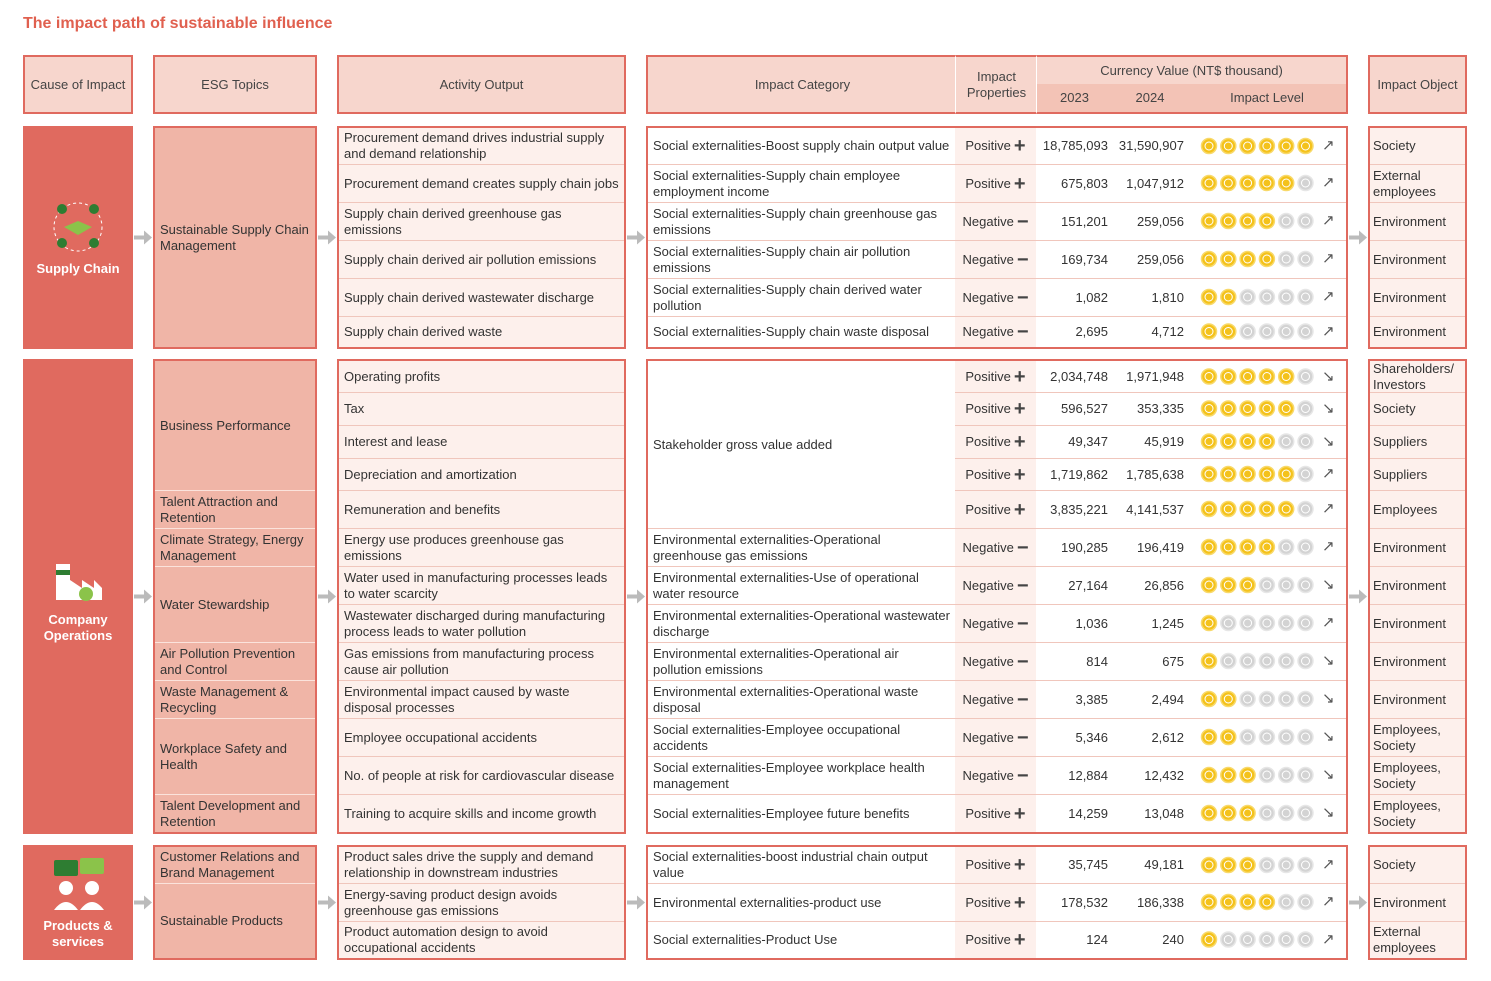 This screenshot has width=1491, height=981. I want to click on esg-topic: Climate Strategy, Energy Management, so click(235, 547).